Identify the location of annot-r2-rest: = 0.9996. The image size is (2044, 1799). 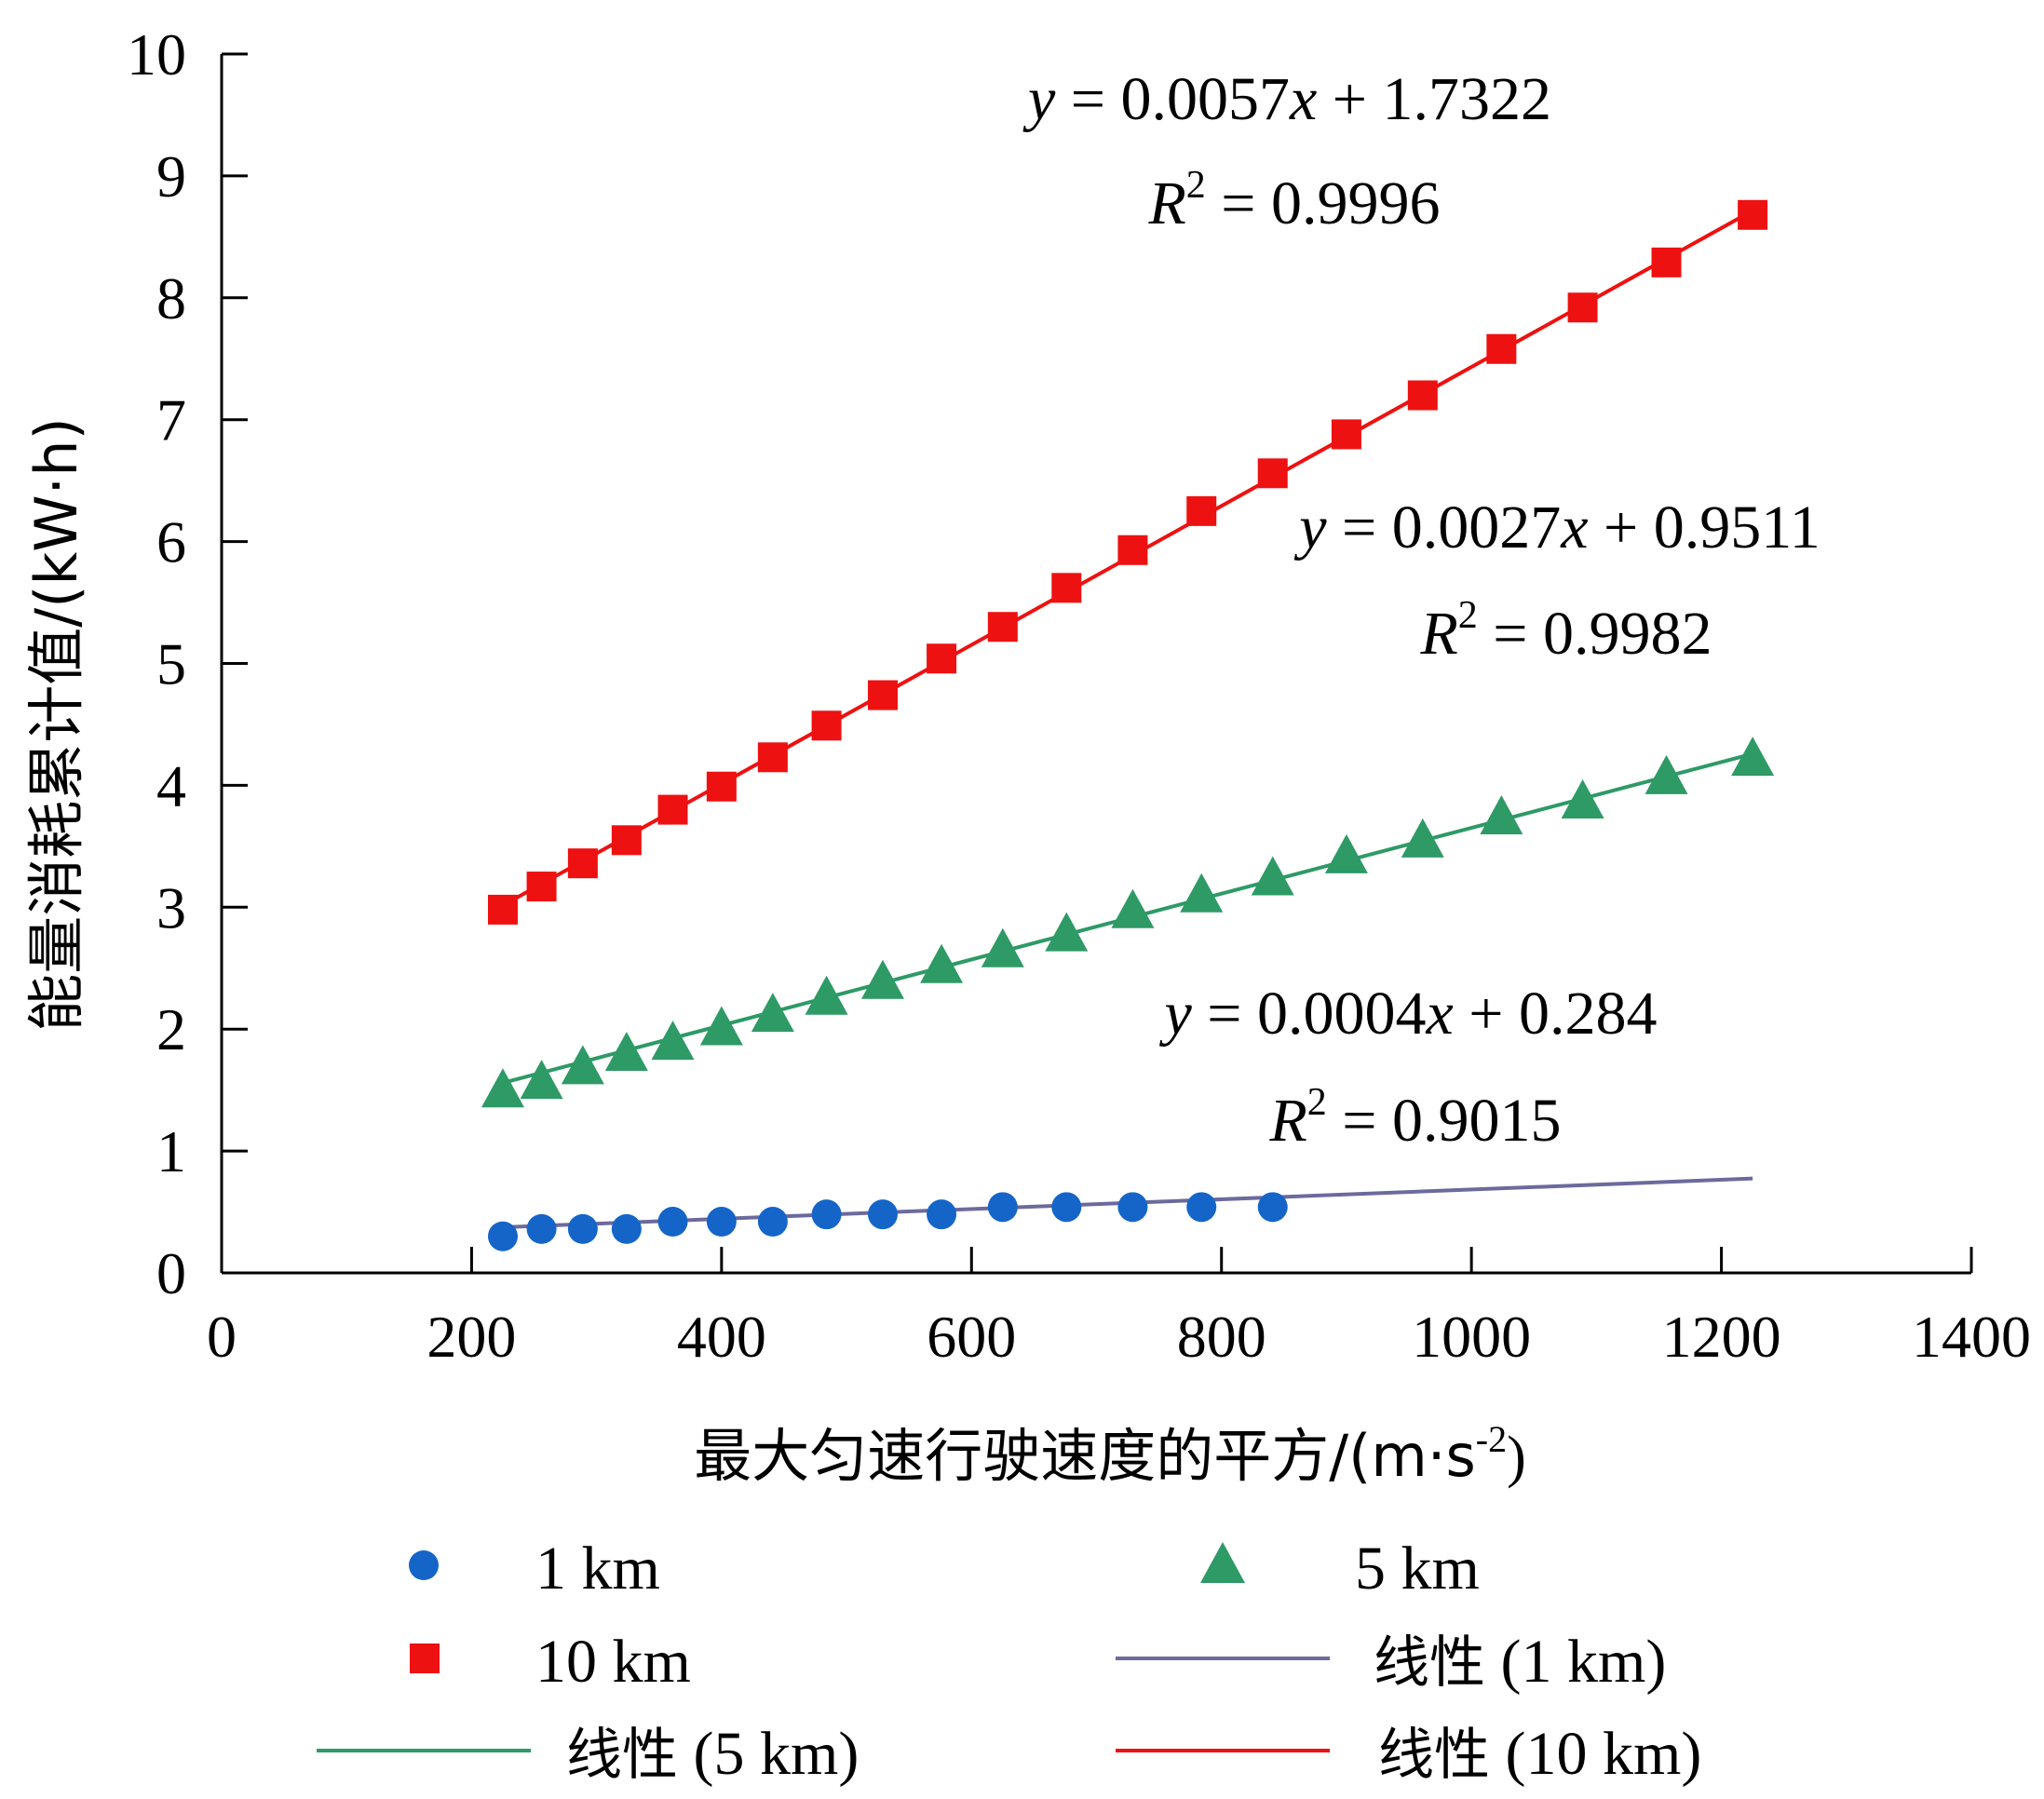
(1323, 203).